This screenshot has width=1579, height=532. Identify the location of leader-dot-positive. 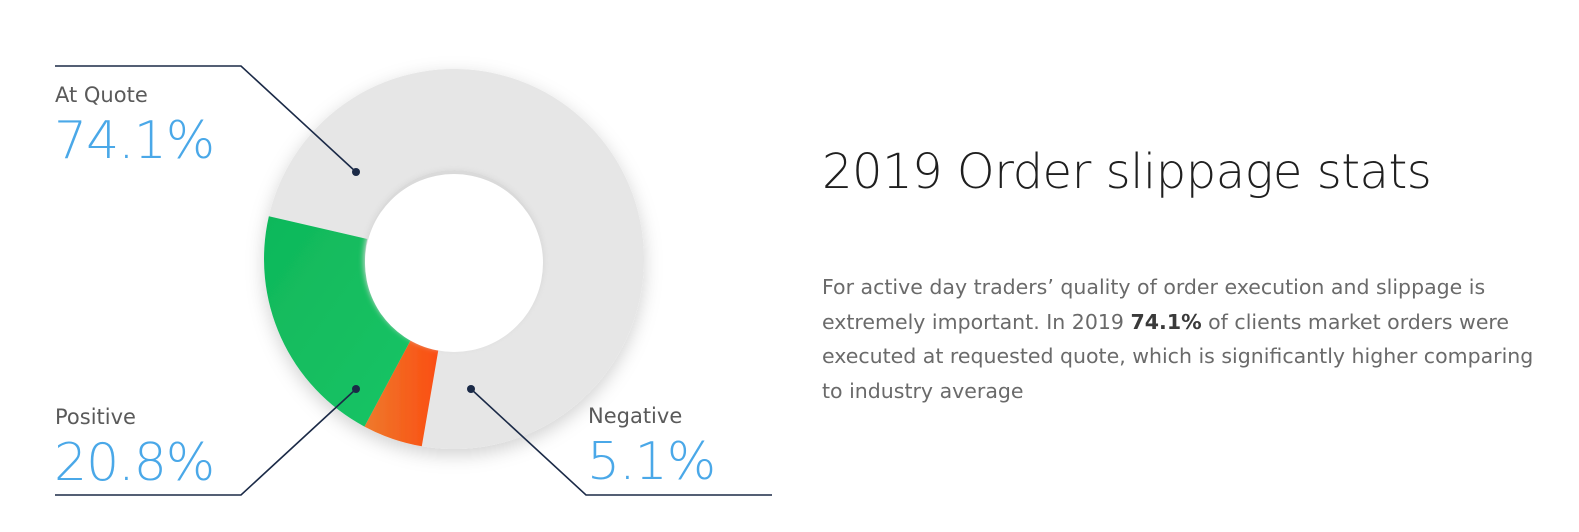
(356, 389).